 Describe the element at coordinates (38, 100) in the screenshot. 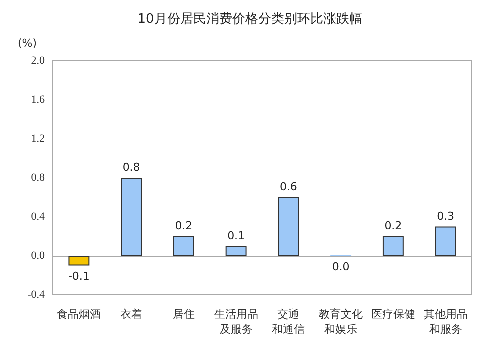

I see `y-tick-label: 1.6` at that location.